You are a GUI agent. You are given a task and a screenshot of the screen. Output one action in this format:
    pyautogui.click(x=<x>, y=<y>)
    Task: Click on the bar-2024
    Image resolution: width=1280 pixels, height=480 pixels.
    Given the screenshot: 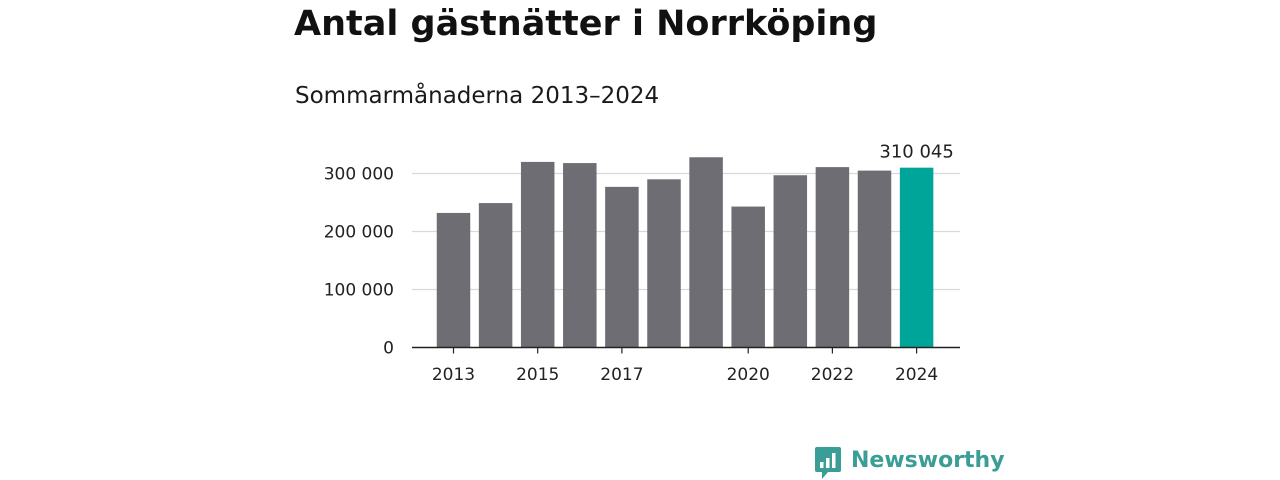 What is the action you would take?
    pyautogui.click(x=916, y=257)
    